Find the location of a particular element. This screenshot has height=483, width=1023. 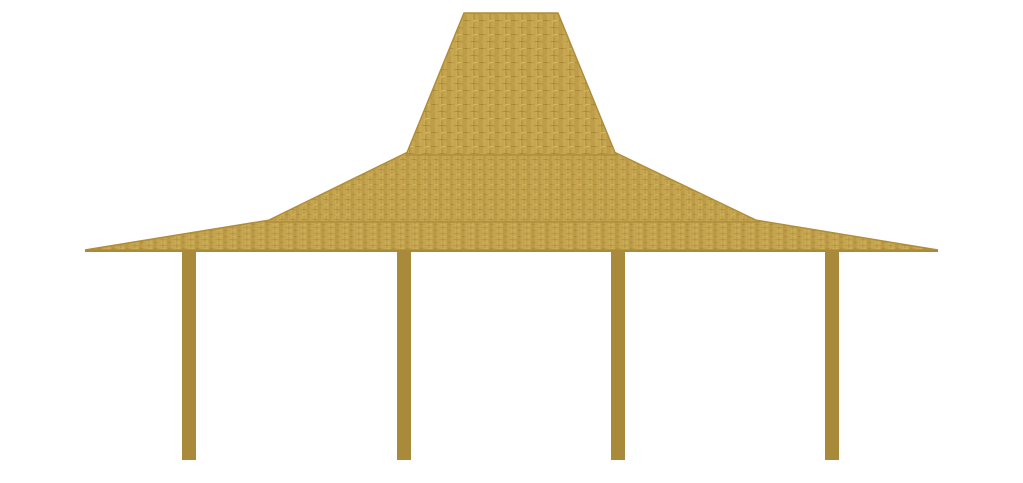

roof-upper-tier is located at coordinates (511, 84).